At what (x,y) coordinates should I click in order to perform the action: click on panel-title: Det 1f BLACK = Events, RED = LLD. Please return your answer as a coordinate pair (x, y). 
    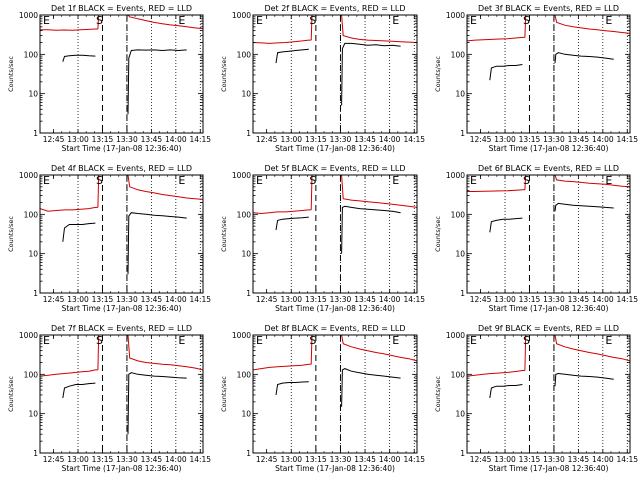
    Looking at the image, I should click on (121, 8).